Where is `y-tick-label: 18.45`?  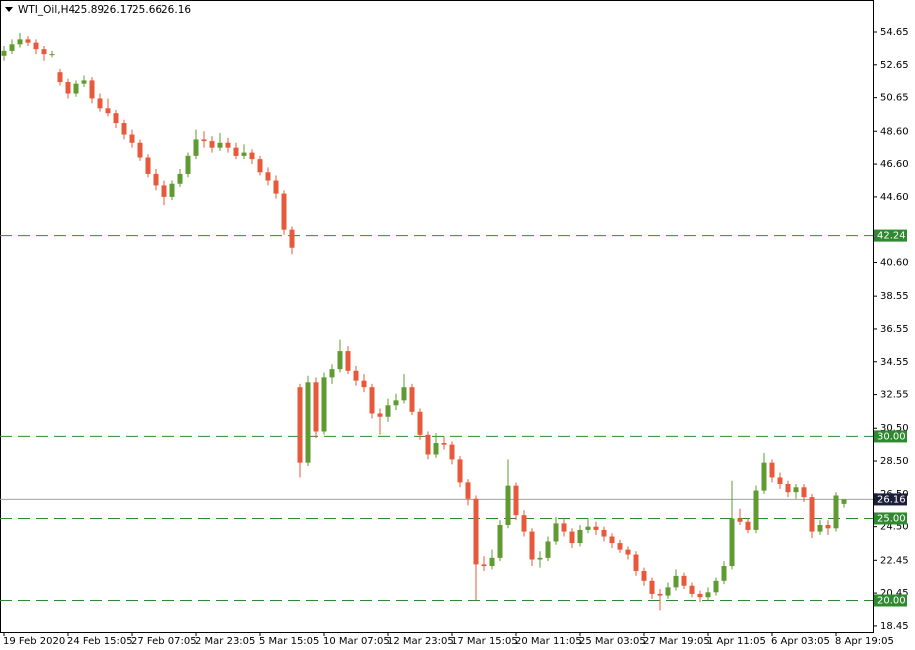 y-tick-label: 18.45 is located at coordinates (894, 626).